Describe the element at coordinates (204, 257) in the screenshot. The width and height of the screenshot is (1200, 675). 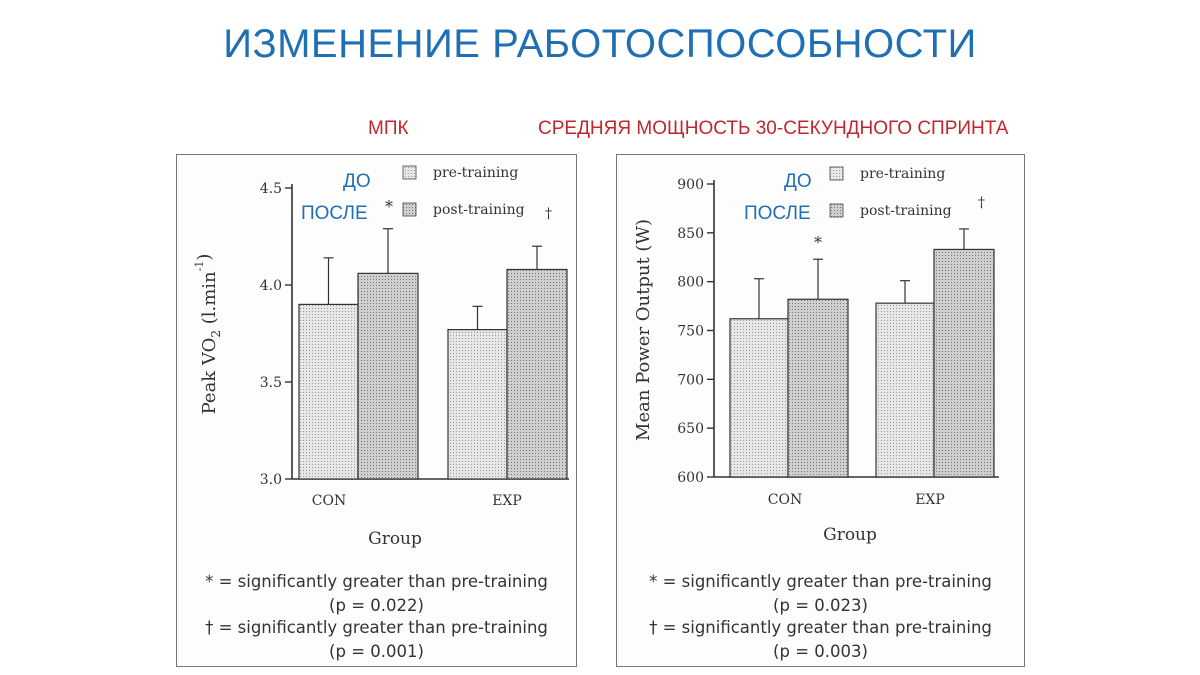
I see `y-axis-label-part: )` at that location.